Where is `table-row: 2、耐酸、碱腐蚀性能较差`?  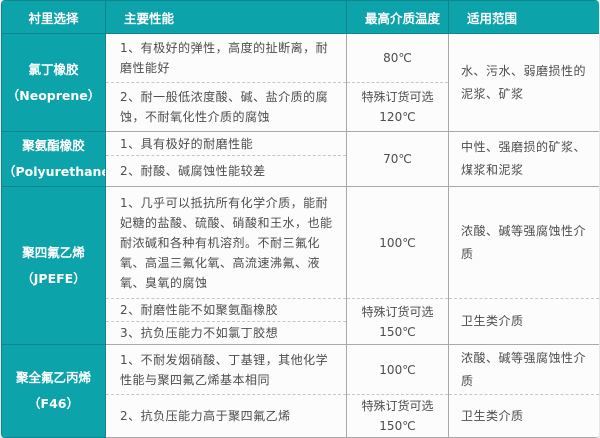 table-row: 2、耐酸、碱腐蚀性能较差 is located at coordinates (301, 171).